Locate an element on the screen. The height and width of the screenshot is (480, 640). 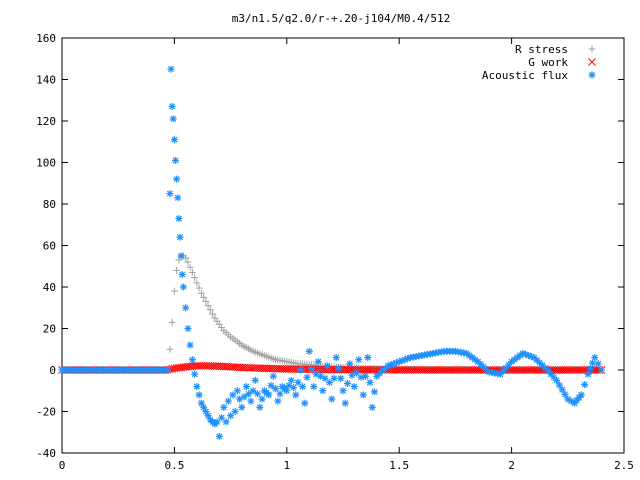
y-tick-label: 60 is located at coordinates (49, 246).